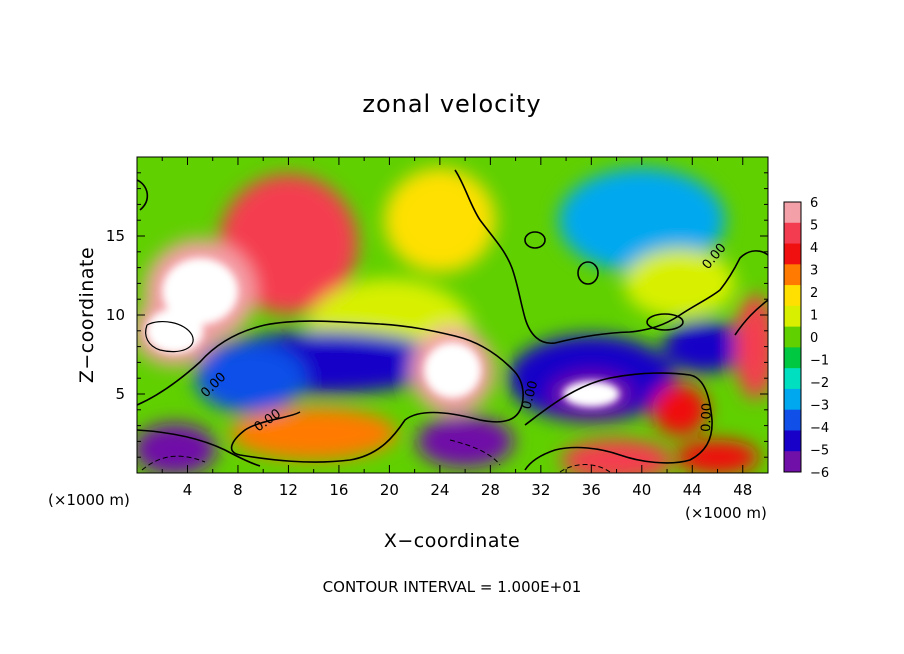 The width and height of the screenshot is (904, 654). What do you see at coordinates (819, 473) in the screenshot?
I see `colorbar-label: −6` at bounding box center [819, 473].